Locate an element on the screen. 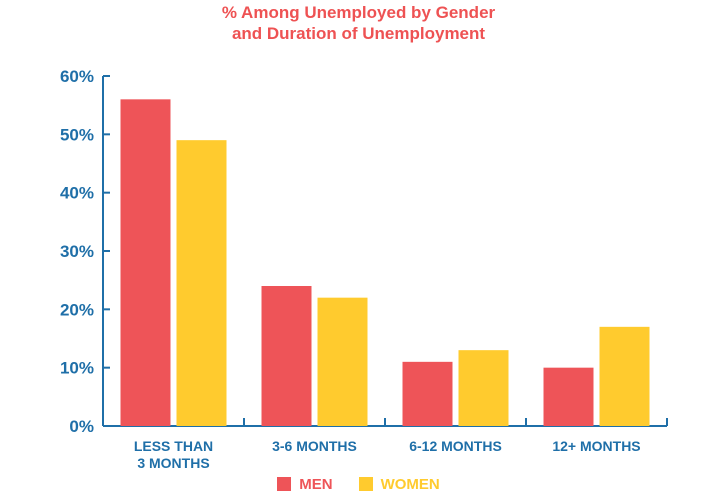  x-category-label: 12+ MONTHS is located at coordinates (596, 446).